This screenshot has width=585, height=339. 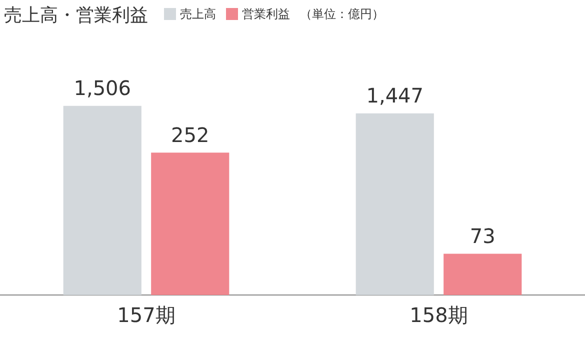 I want to click on legend-label: 売上高, so click(x=198, y=14).